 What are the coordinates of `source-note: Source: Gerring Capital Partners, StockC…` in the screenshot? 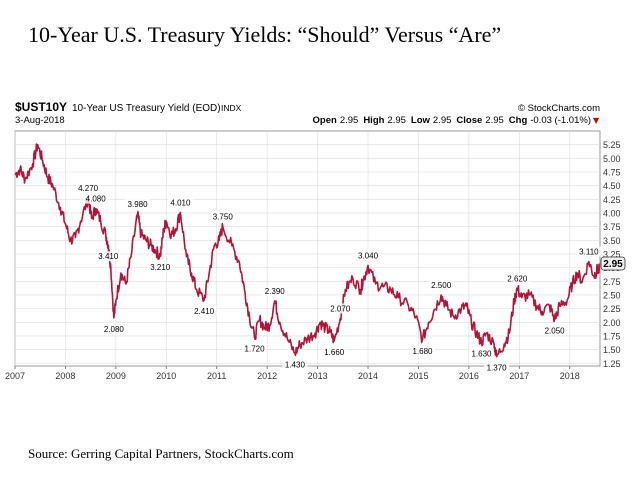 It's located at (161, 453).